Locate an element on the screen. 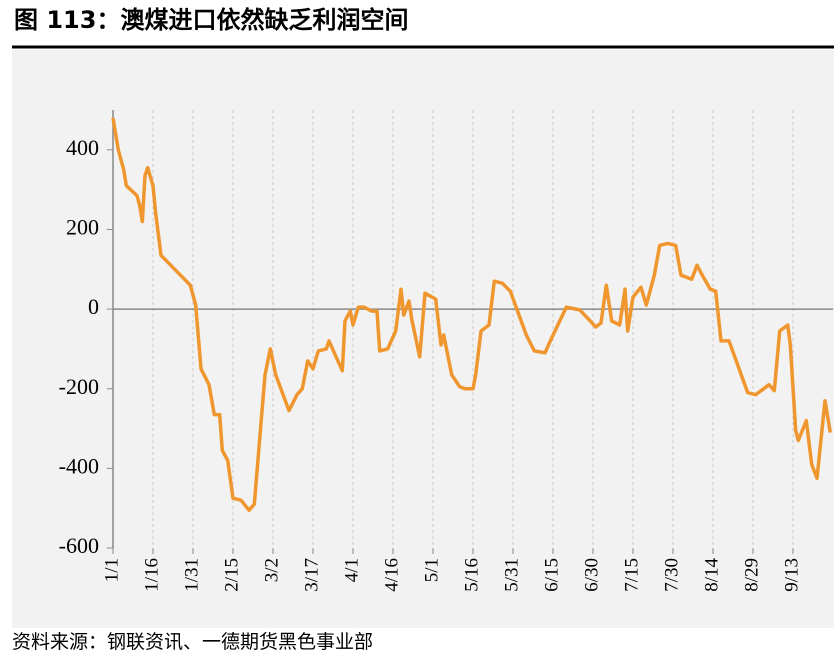 This screenshot has width=840, height=660. x-tick-label: 1/16 is located at coordinates (151, 575).